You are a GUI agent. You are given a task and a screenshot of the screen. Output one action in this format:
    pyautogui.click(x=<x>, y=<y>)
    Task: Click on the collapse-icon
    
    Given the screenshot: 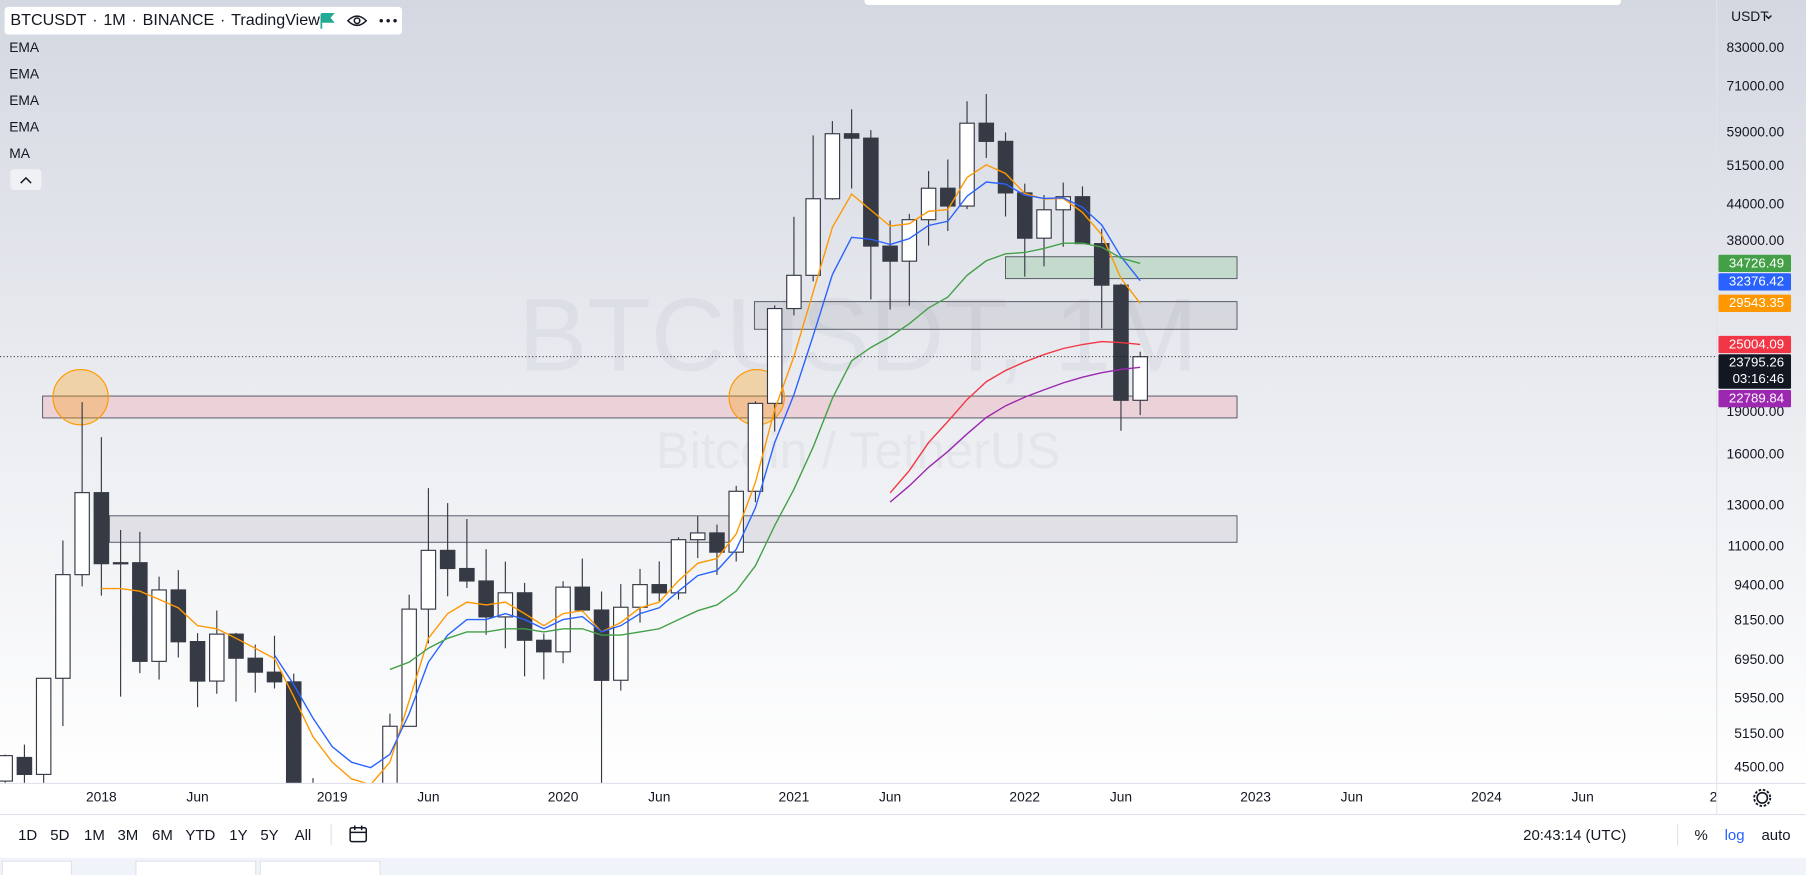 What is the action you would take?
    pyautogui.click(x=26, y=180)
    